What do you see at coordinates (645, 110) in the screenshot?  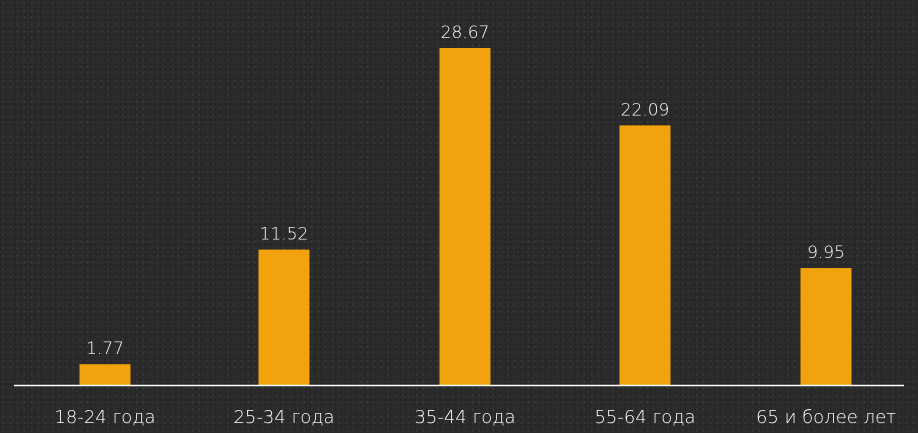 I see `value-label-4: 22.09` at bounding box center [645, 110].